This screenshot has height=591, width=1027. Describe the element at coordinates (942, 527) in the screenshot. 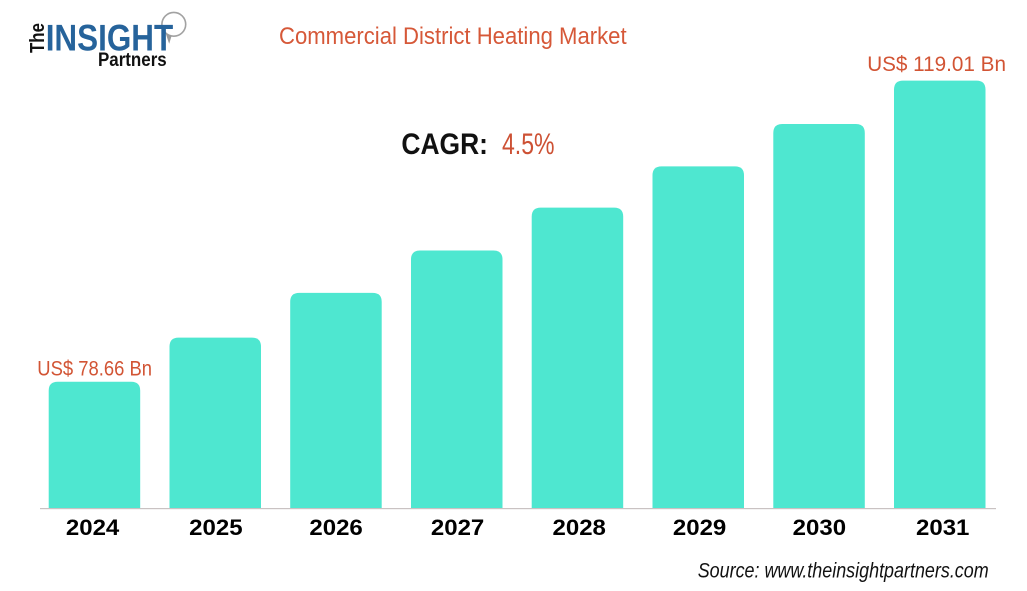

I see `svg-text: 2031` at that location.